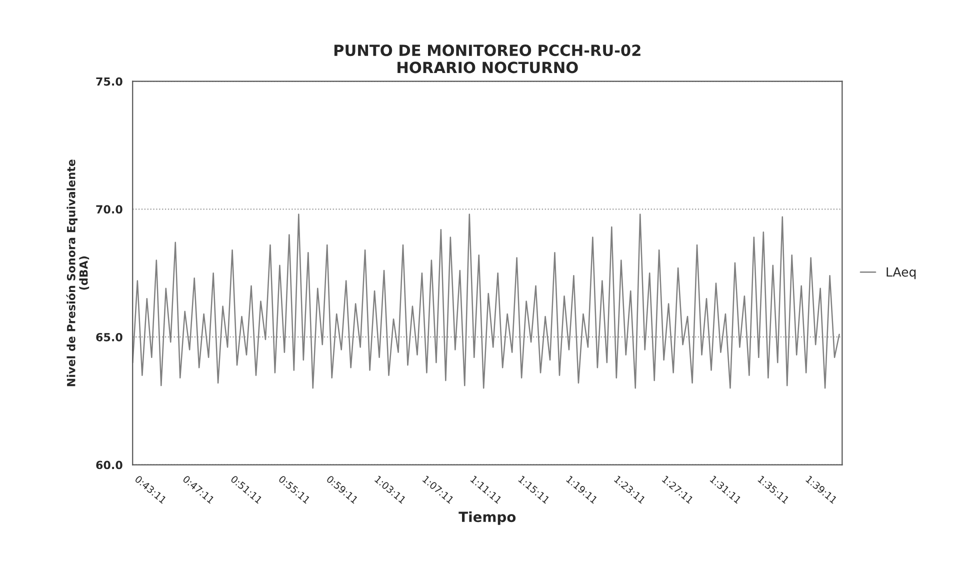 The width and height of the screenshot is (968, 581). I want to click on y-tick-label: 75.0, so click(109, 81).